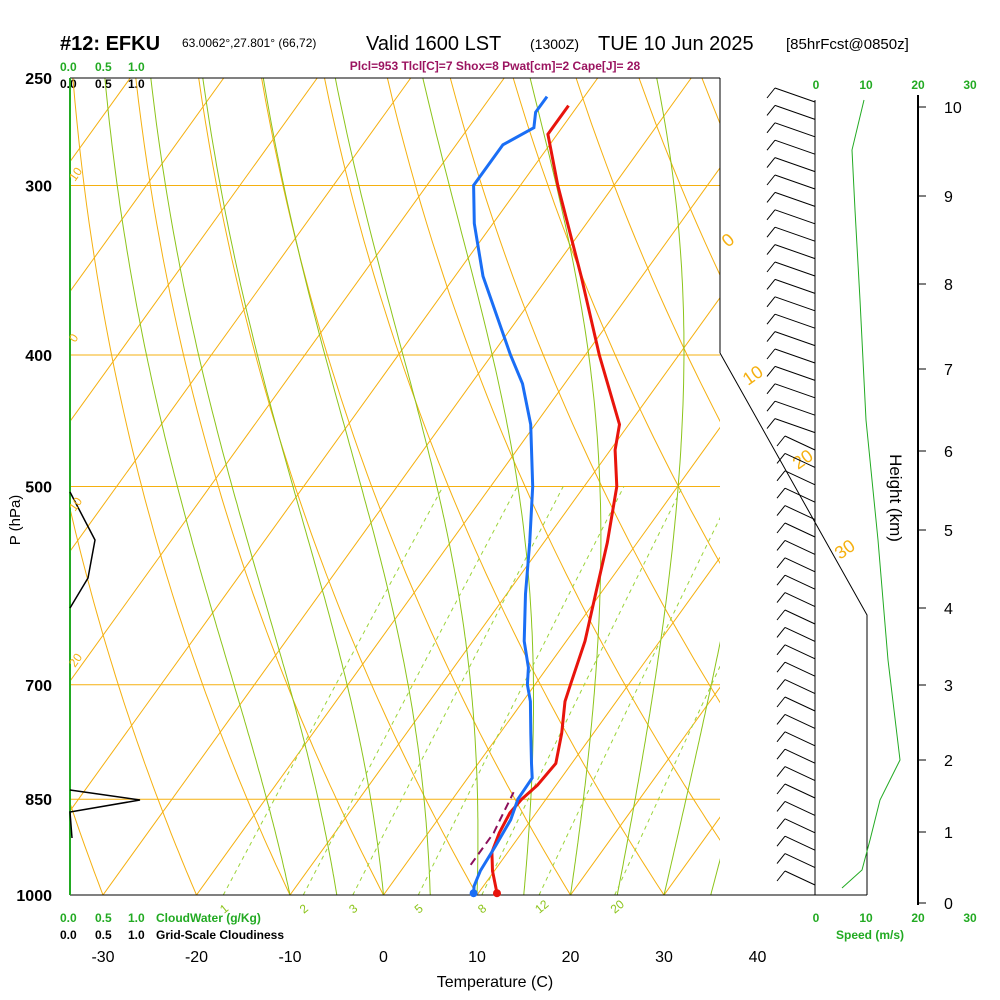 The height and width of the screenshot is (1000, 1000). What do you see at coordinates (249, 43) in the screenshot?
I see `station-coords: 63.0062°,27.801° (66,72)` at bounding box center [249, 43].